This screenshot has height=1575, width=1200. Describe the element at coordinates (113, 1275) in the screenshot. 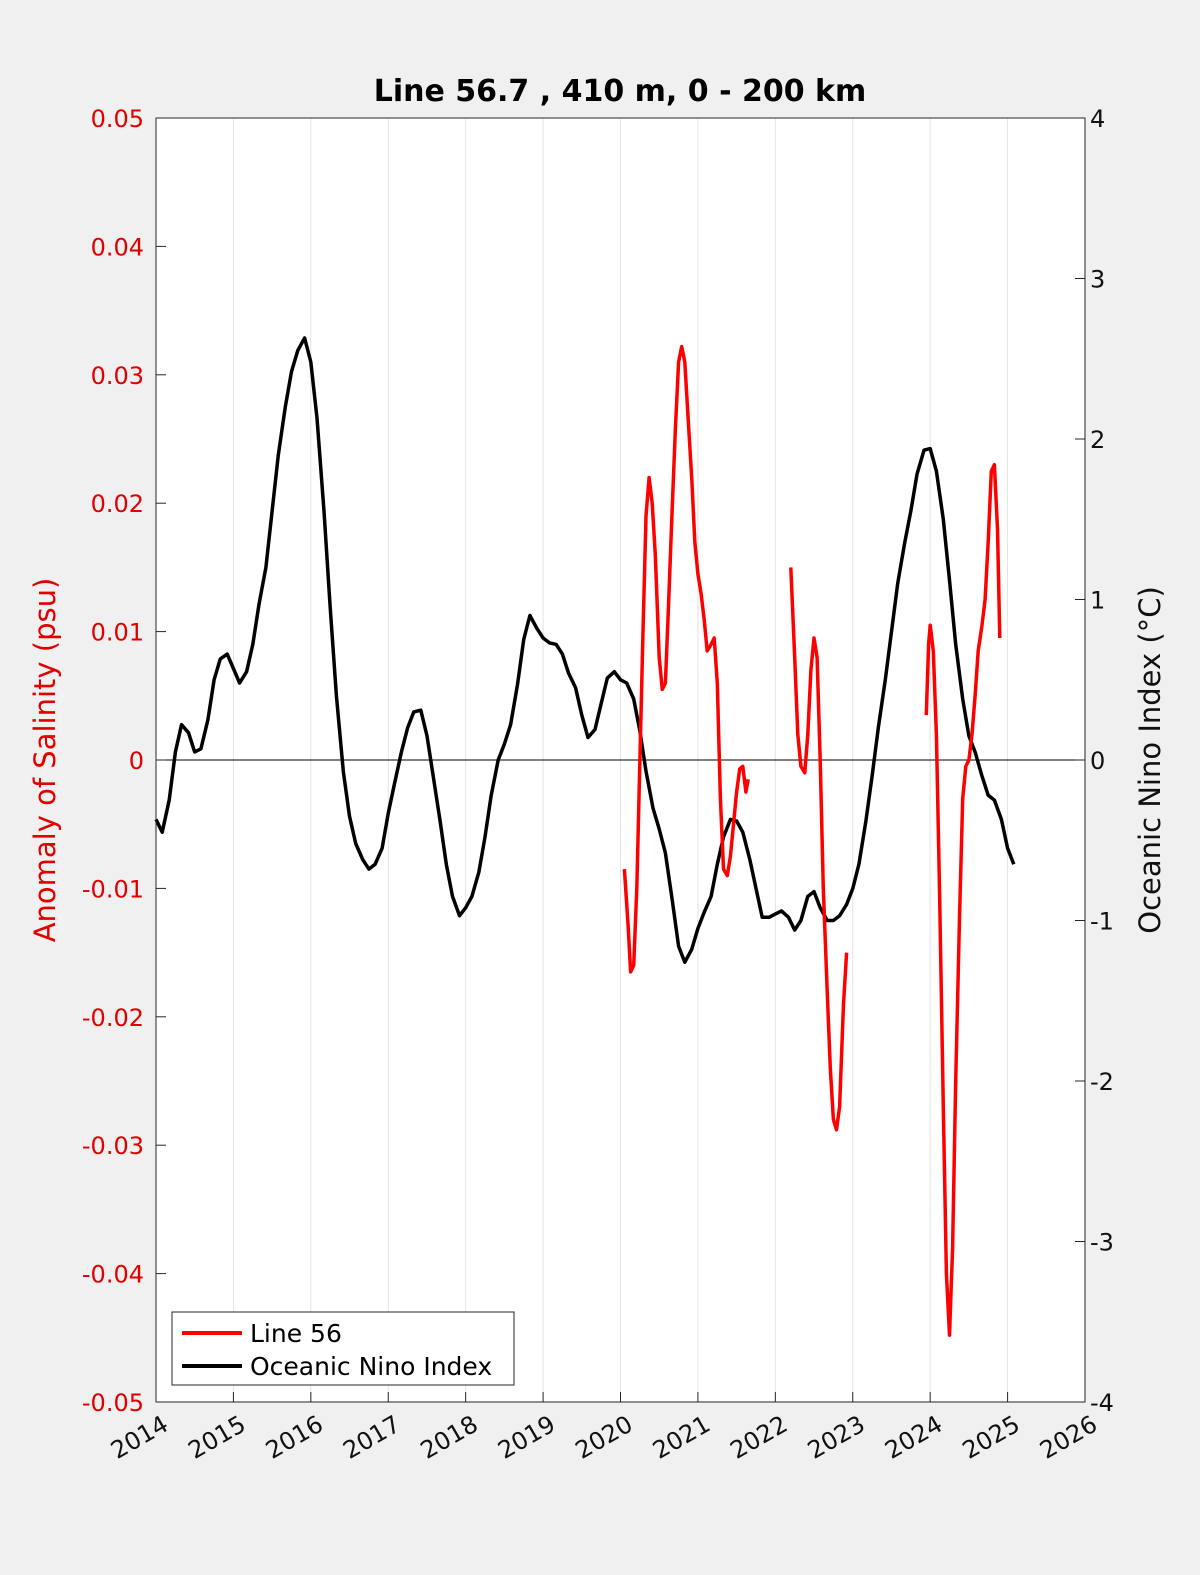

I see `y-tick-label--0.04: -0.04` at that location.